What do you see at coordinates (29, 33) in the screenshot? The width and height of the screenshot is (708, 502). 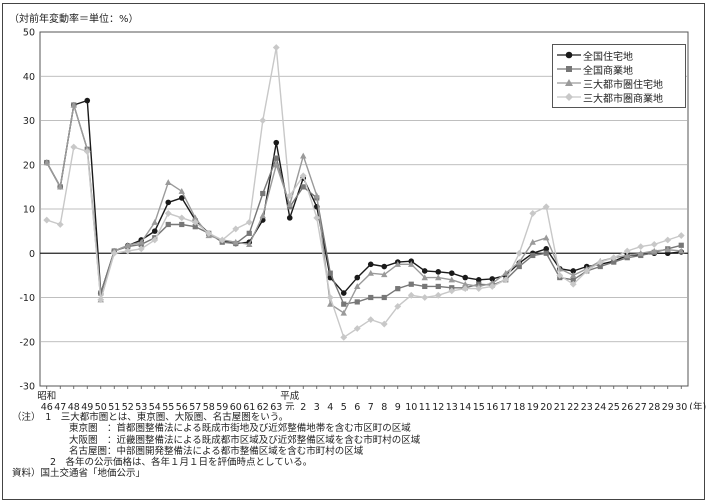 I see `y-tick-label: 50` at bounding box center [29, 33].